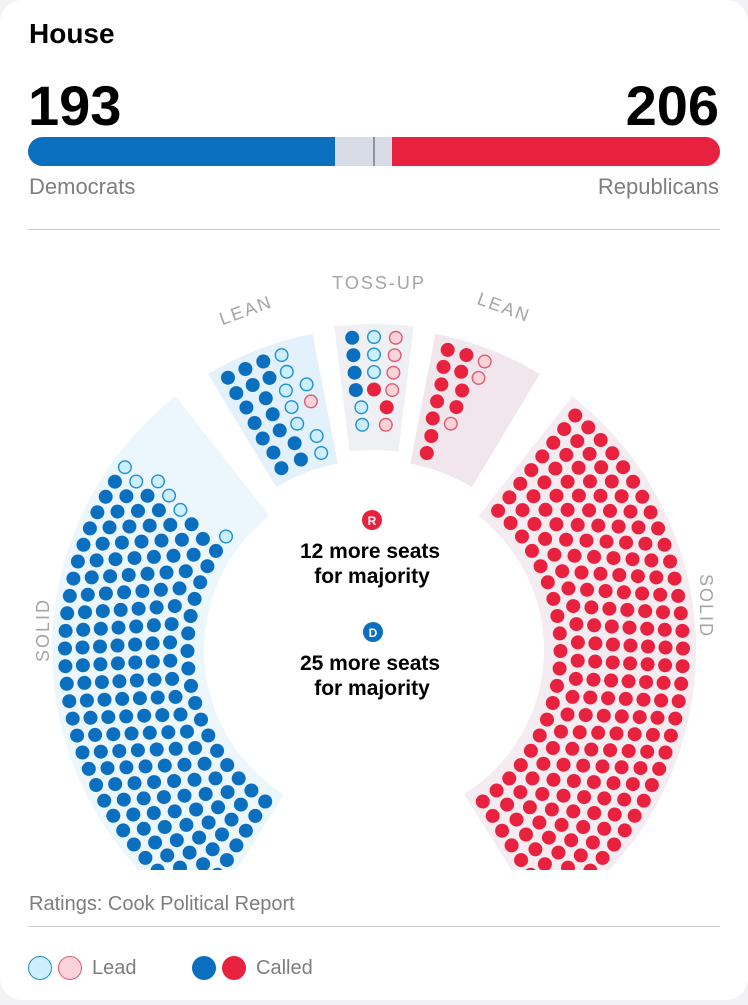 This screenshot has width=748, height=1005. I want to click on dem-progress-fill, so click(182, 151).